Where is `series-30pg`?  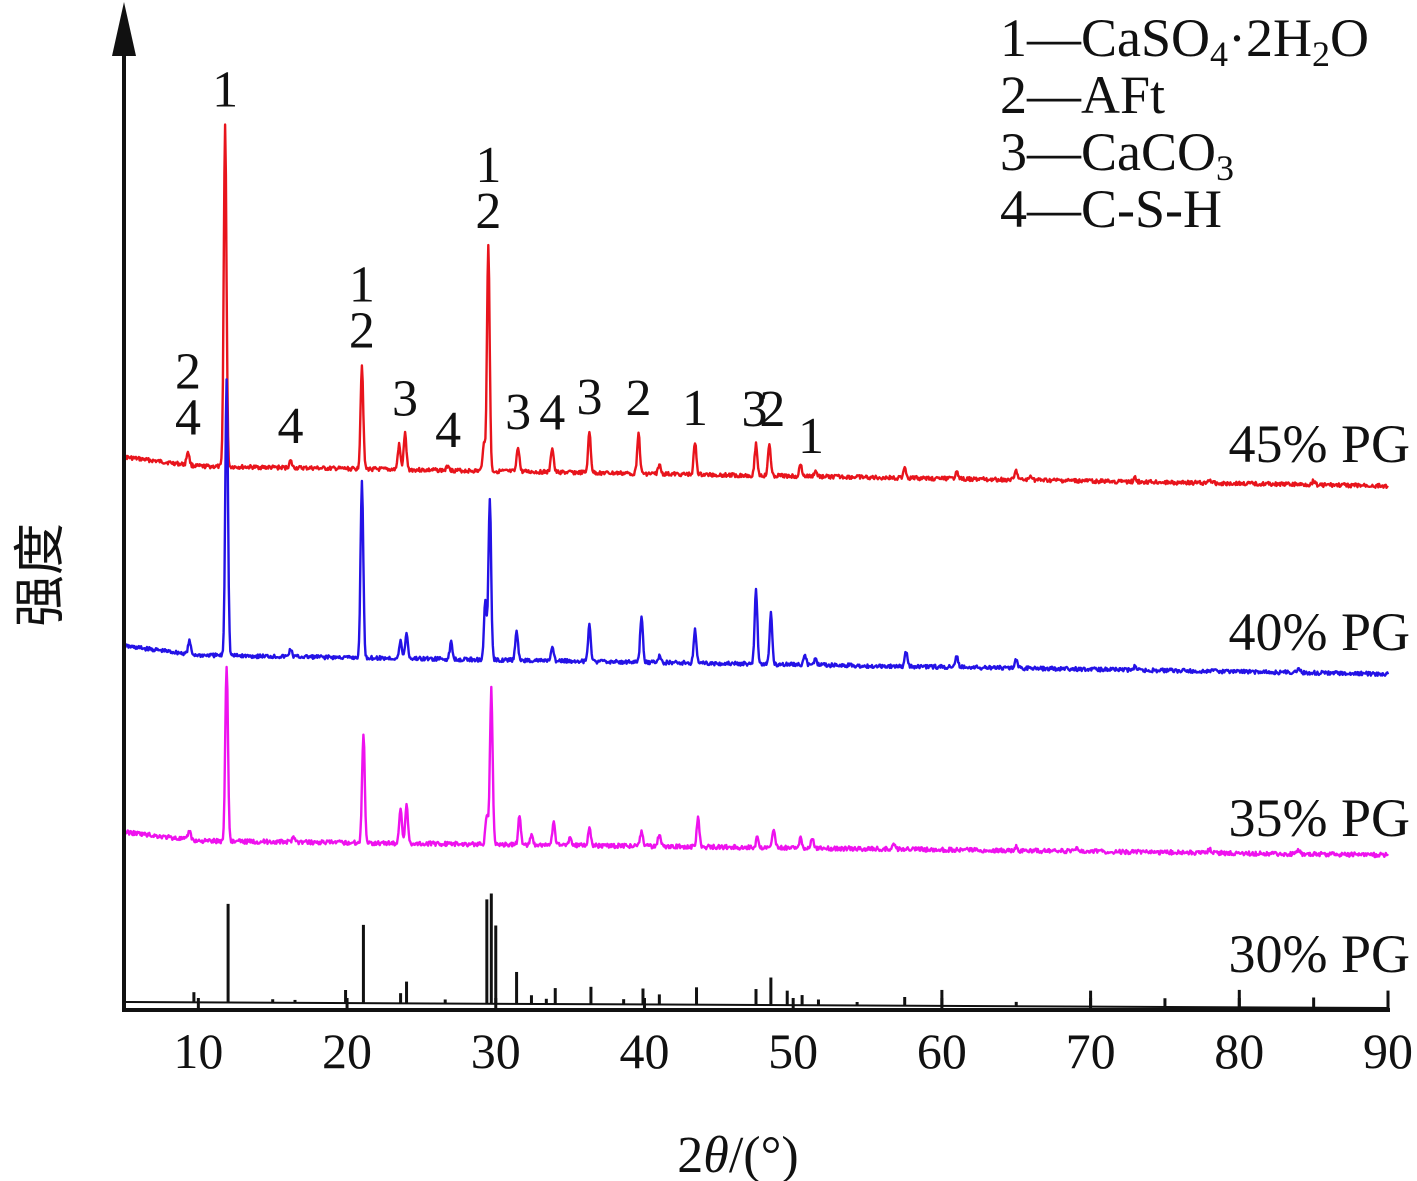 series-30pg is located at coordinates (756, 951).